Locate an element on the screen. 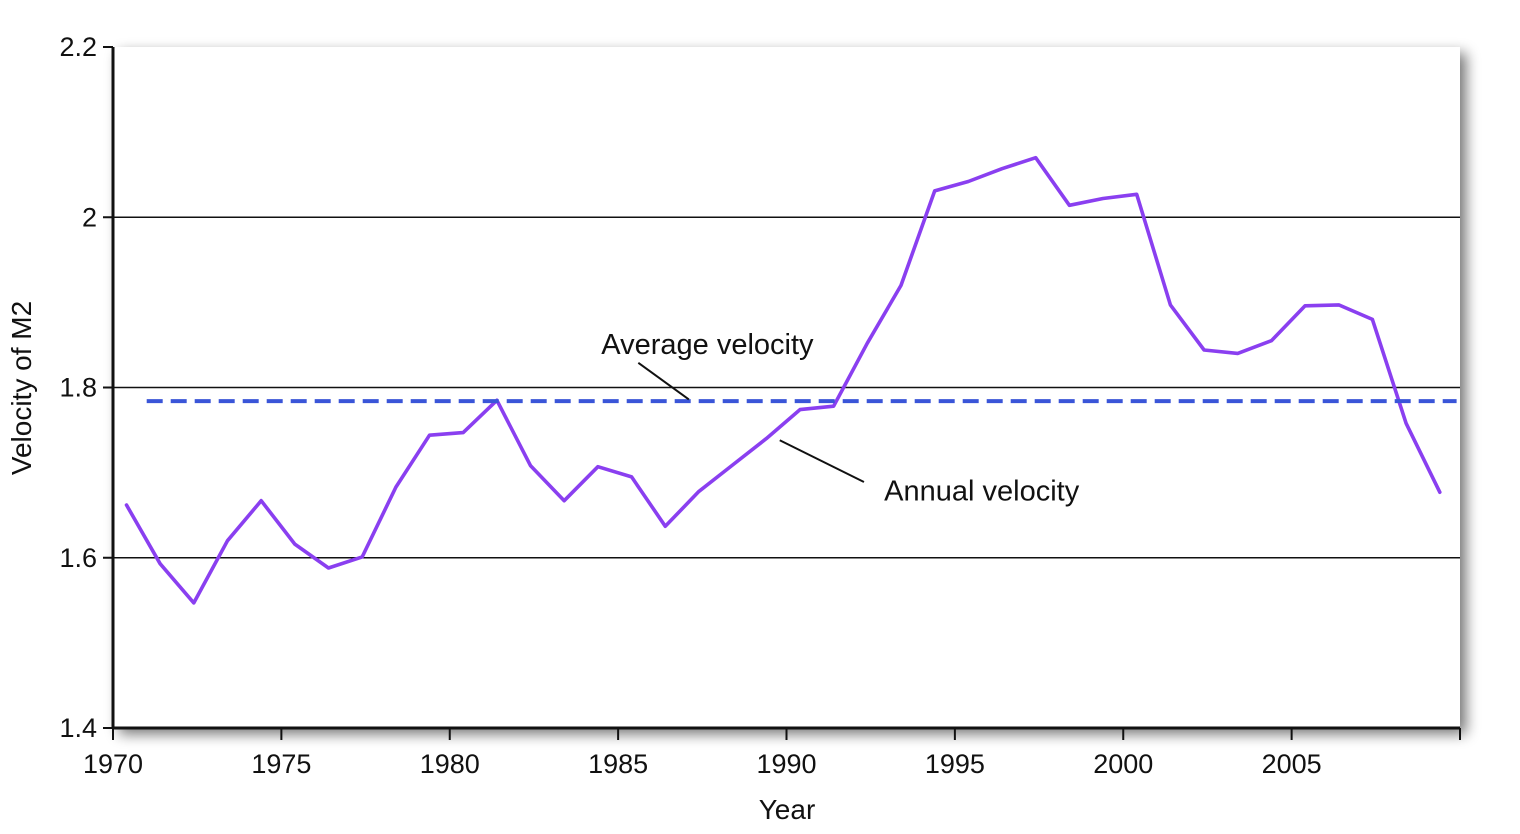 Image resolution: width=1520 pixels, height=834 pixels. x-tick-label-2: 1980 is located at coordinates (450, 764).